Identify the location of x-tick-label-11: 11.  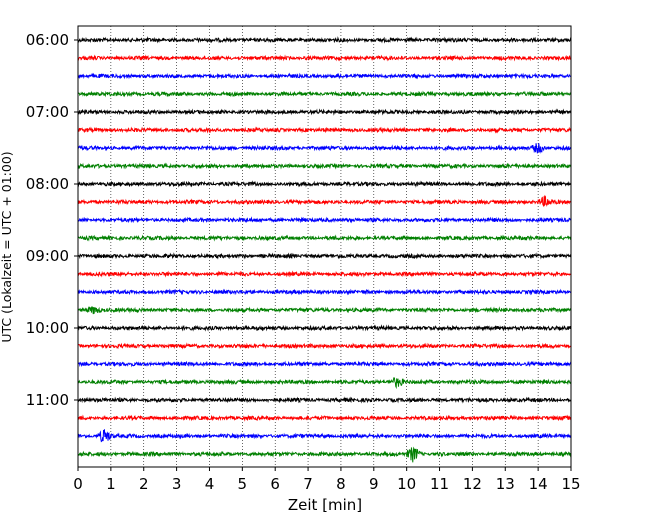
(439, 484).